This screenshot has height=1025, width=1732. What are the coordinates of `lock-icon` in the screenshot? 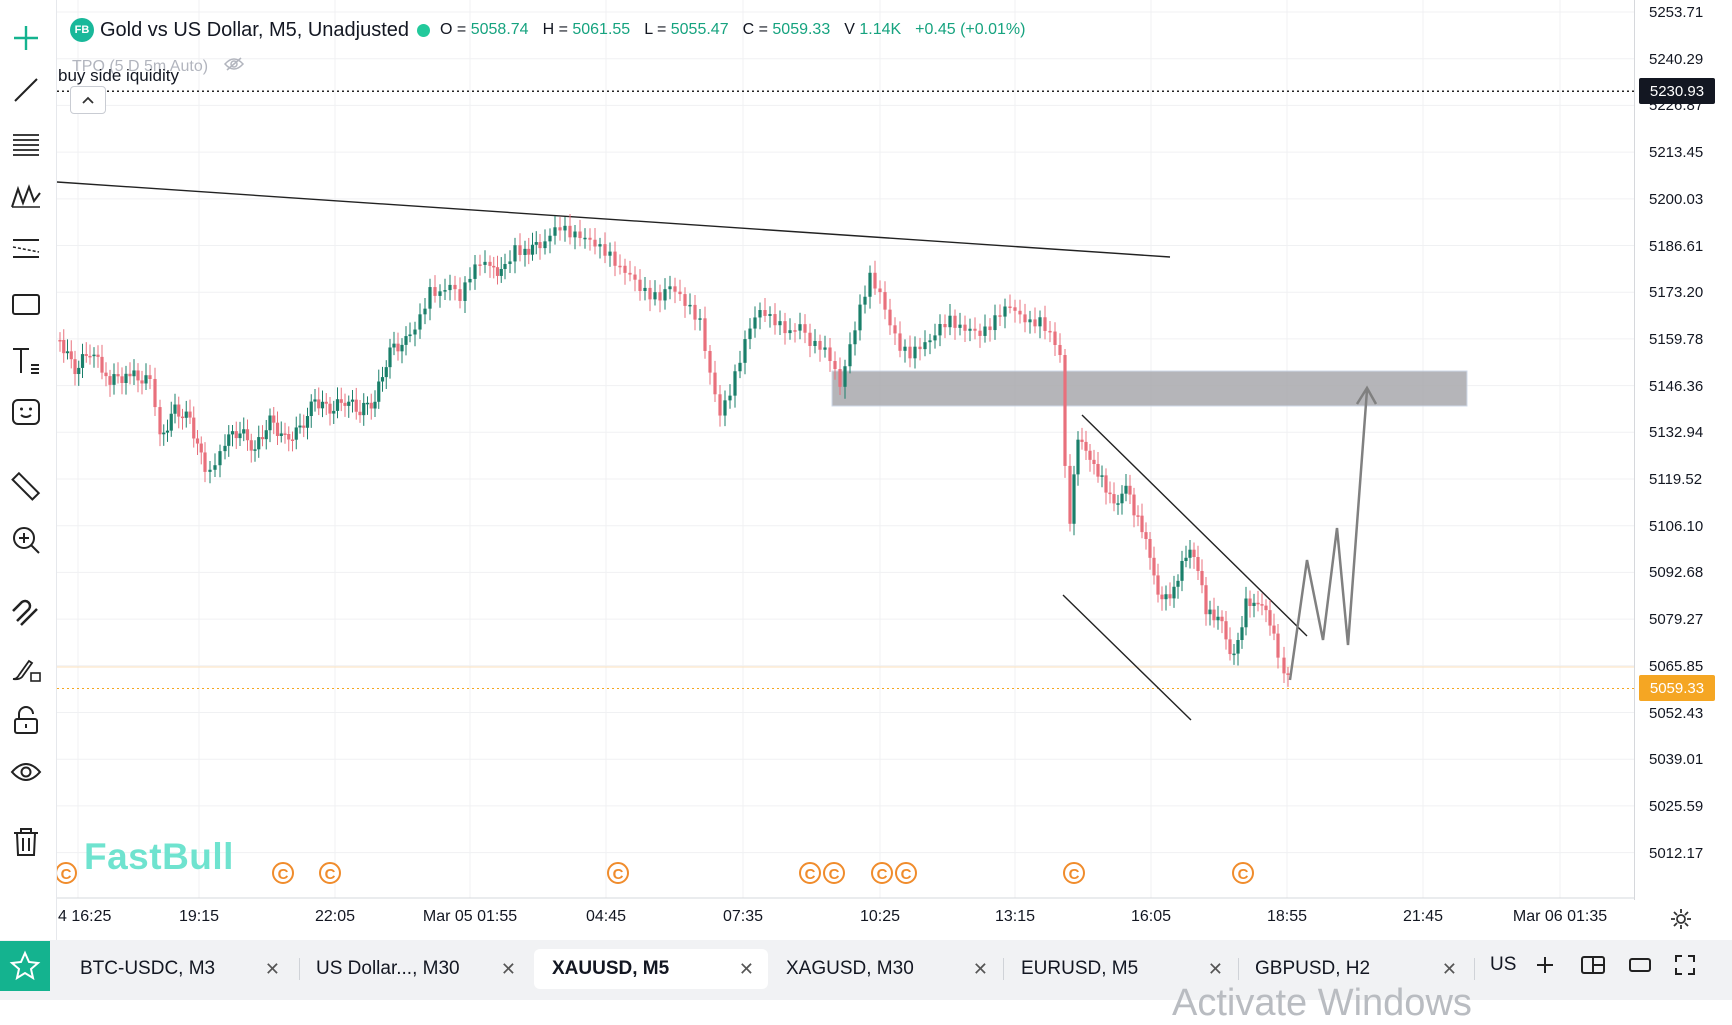 It's located at (26, 720).